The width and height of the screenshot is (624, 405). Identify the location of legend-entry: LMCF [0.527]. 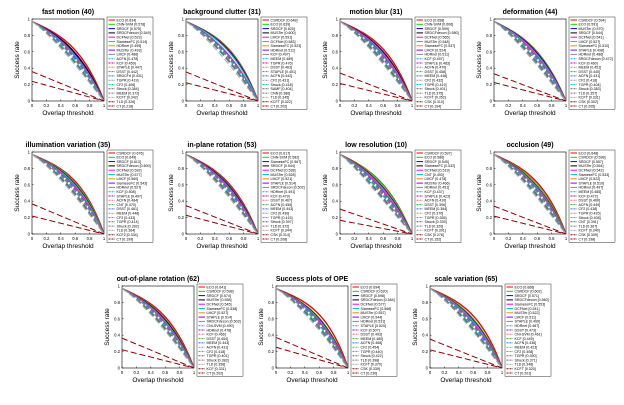
(590, 42).